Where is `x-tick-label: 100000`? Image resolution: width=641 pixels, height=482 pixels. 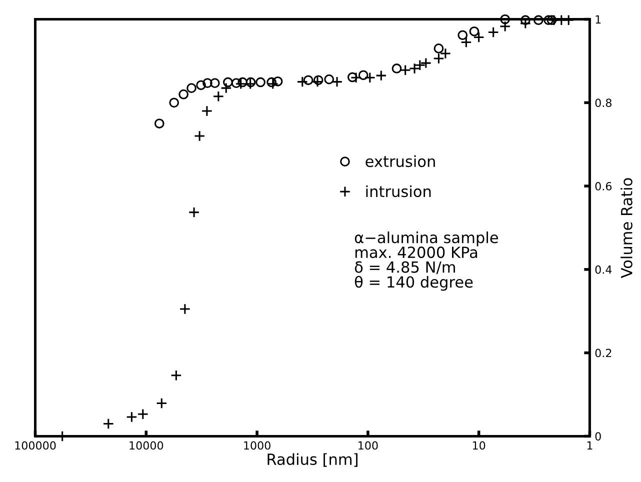 x-tick-label: 100000 is located at coordinates (35, 445).